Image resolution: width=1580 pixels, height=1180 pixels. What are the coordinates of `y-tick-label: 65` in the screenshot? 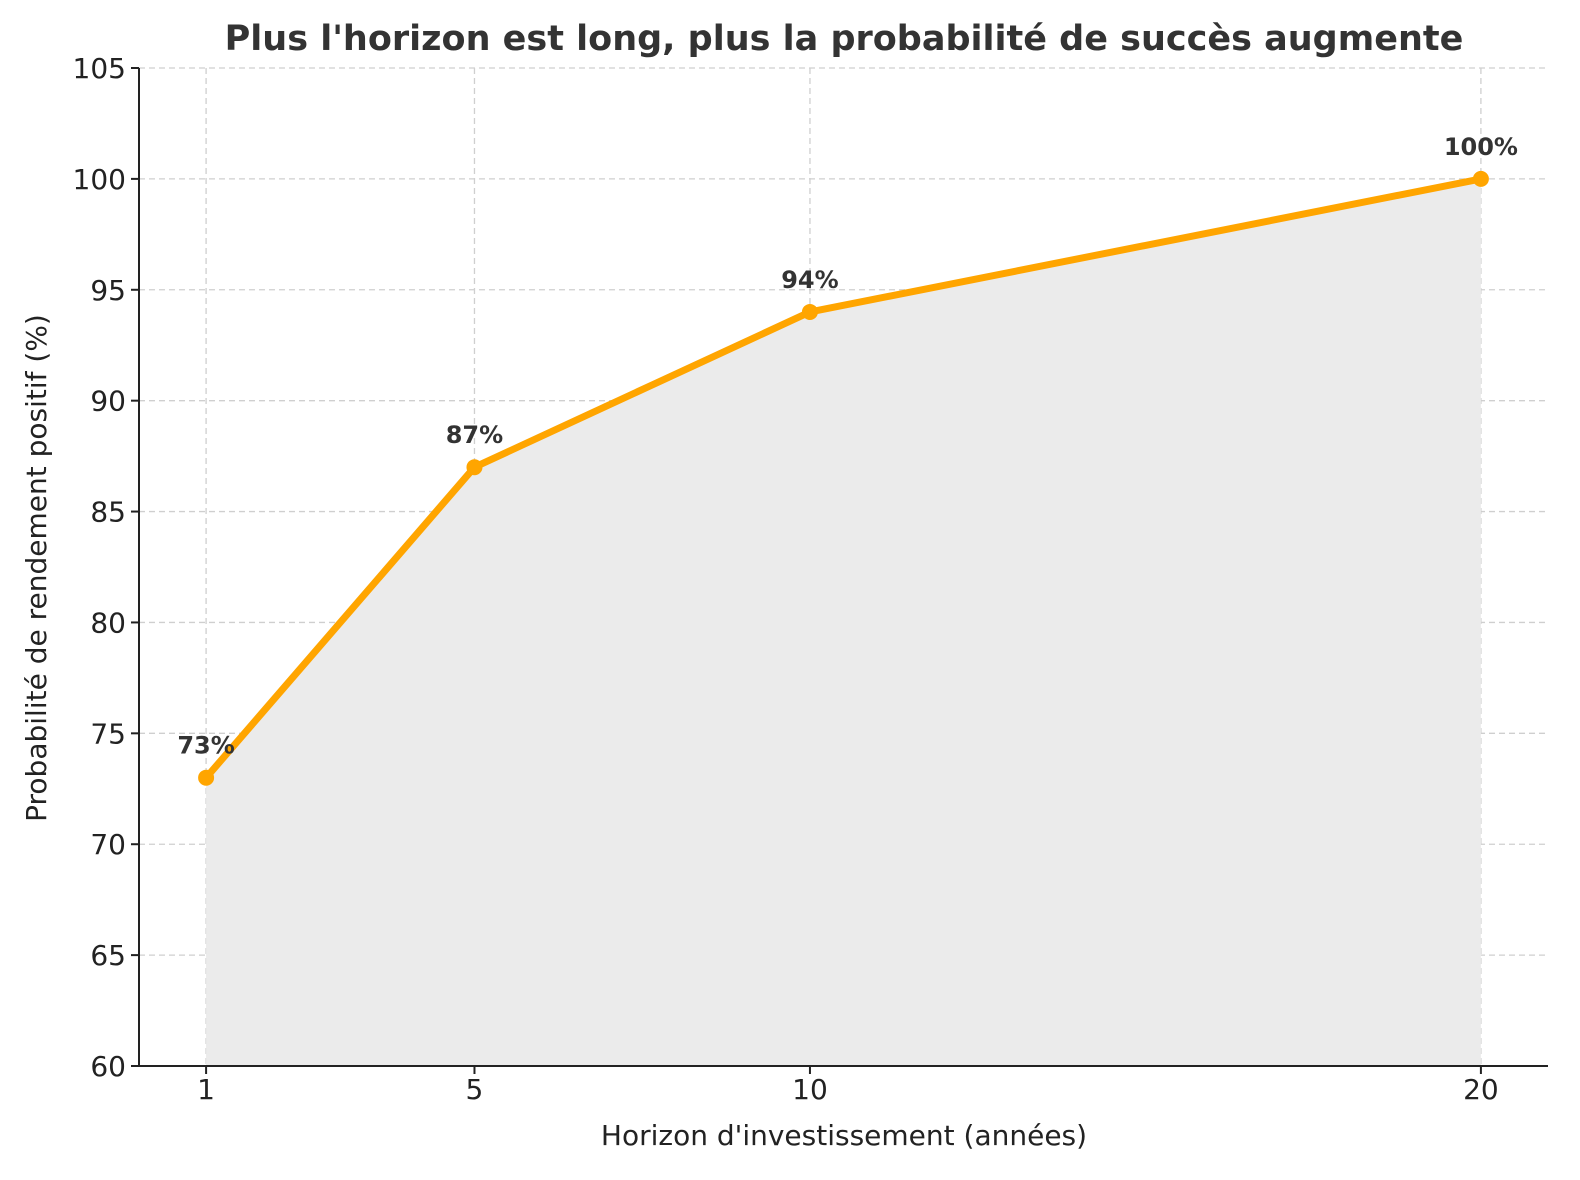 It's located at (108, 955).